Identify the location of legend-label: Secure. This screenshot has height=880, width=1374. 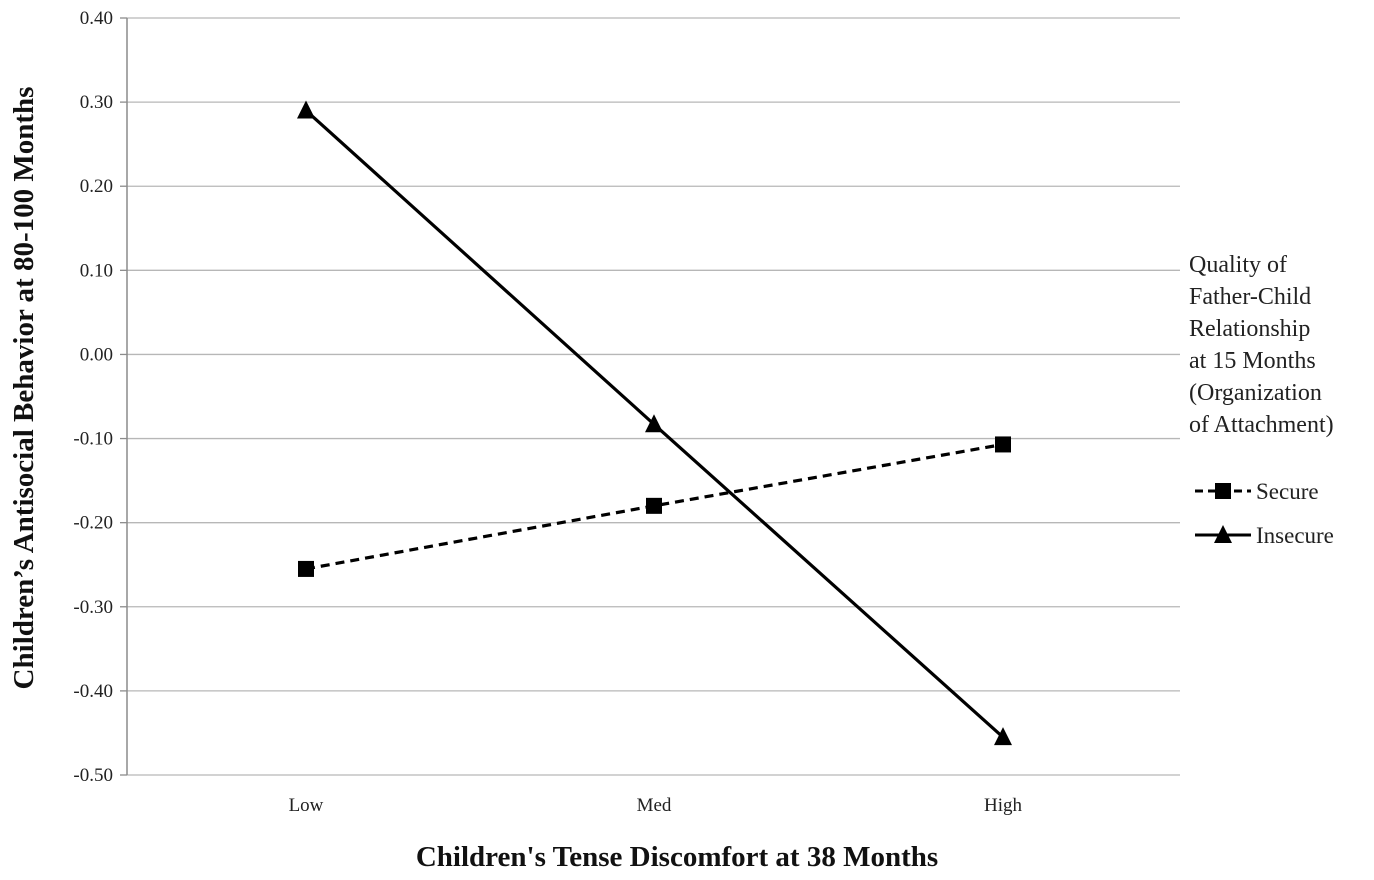
(1287, 491).